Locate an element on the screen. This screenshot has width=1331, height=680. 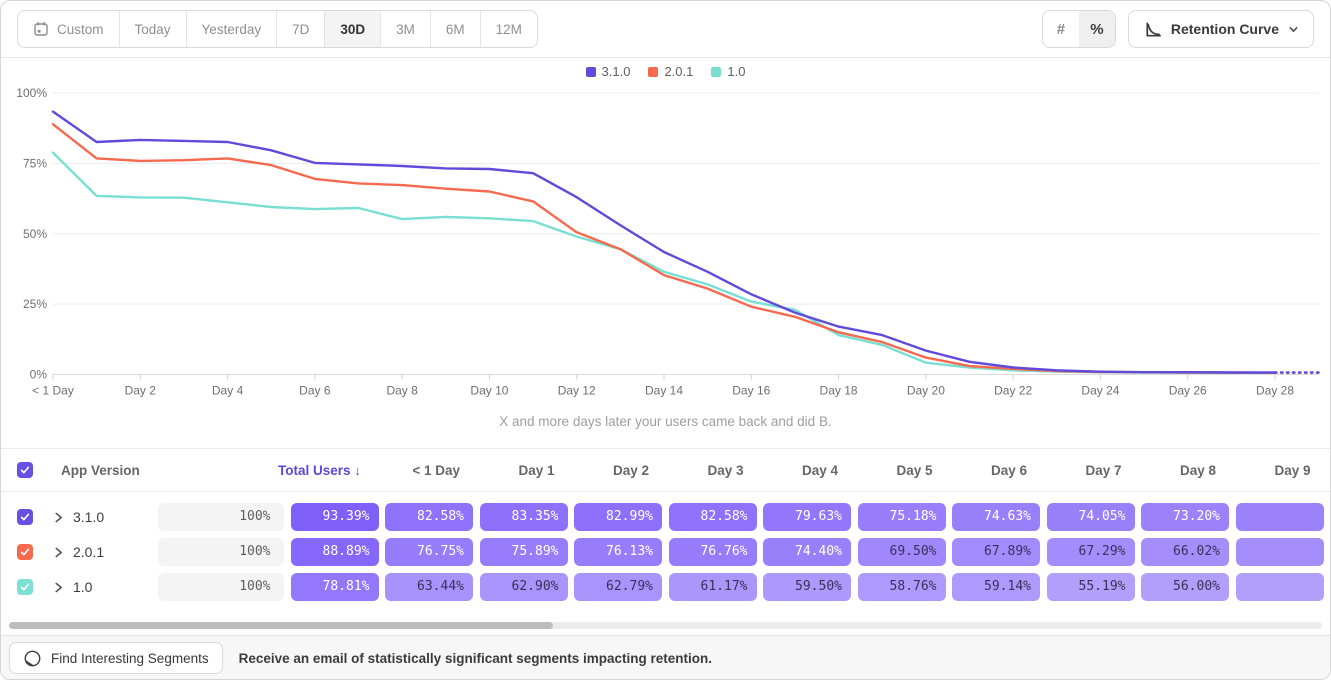
x-axis-label: Day 18 is located at coordinates (839, 391).